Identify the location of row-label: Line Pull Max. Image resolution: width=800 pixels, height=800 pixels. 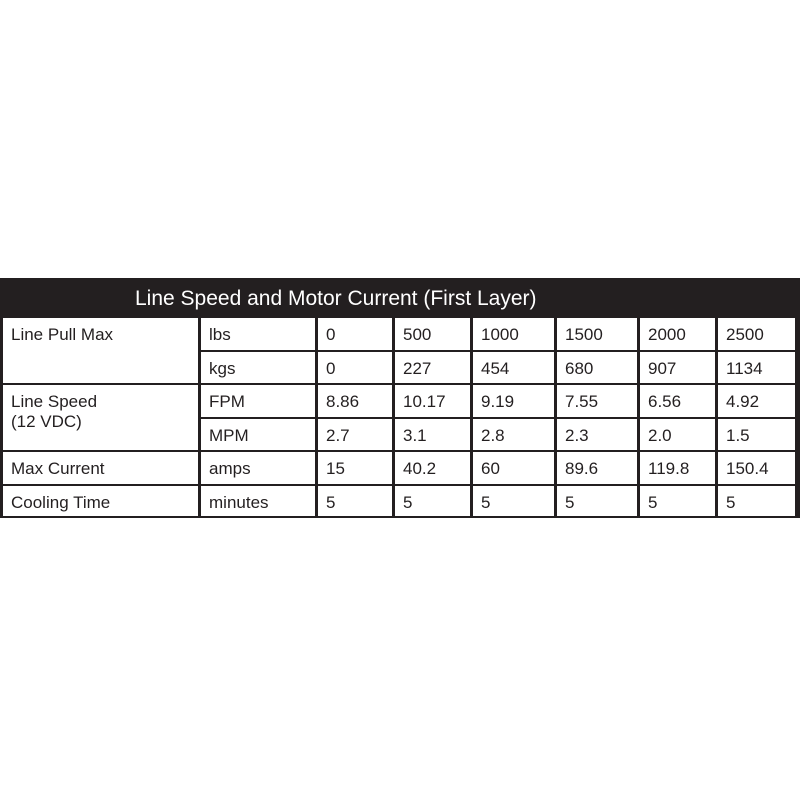
(100, 350).